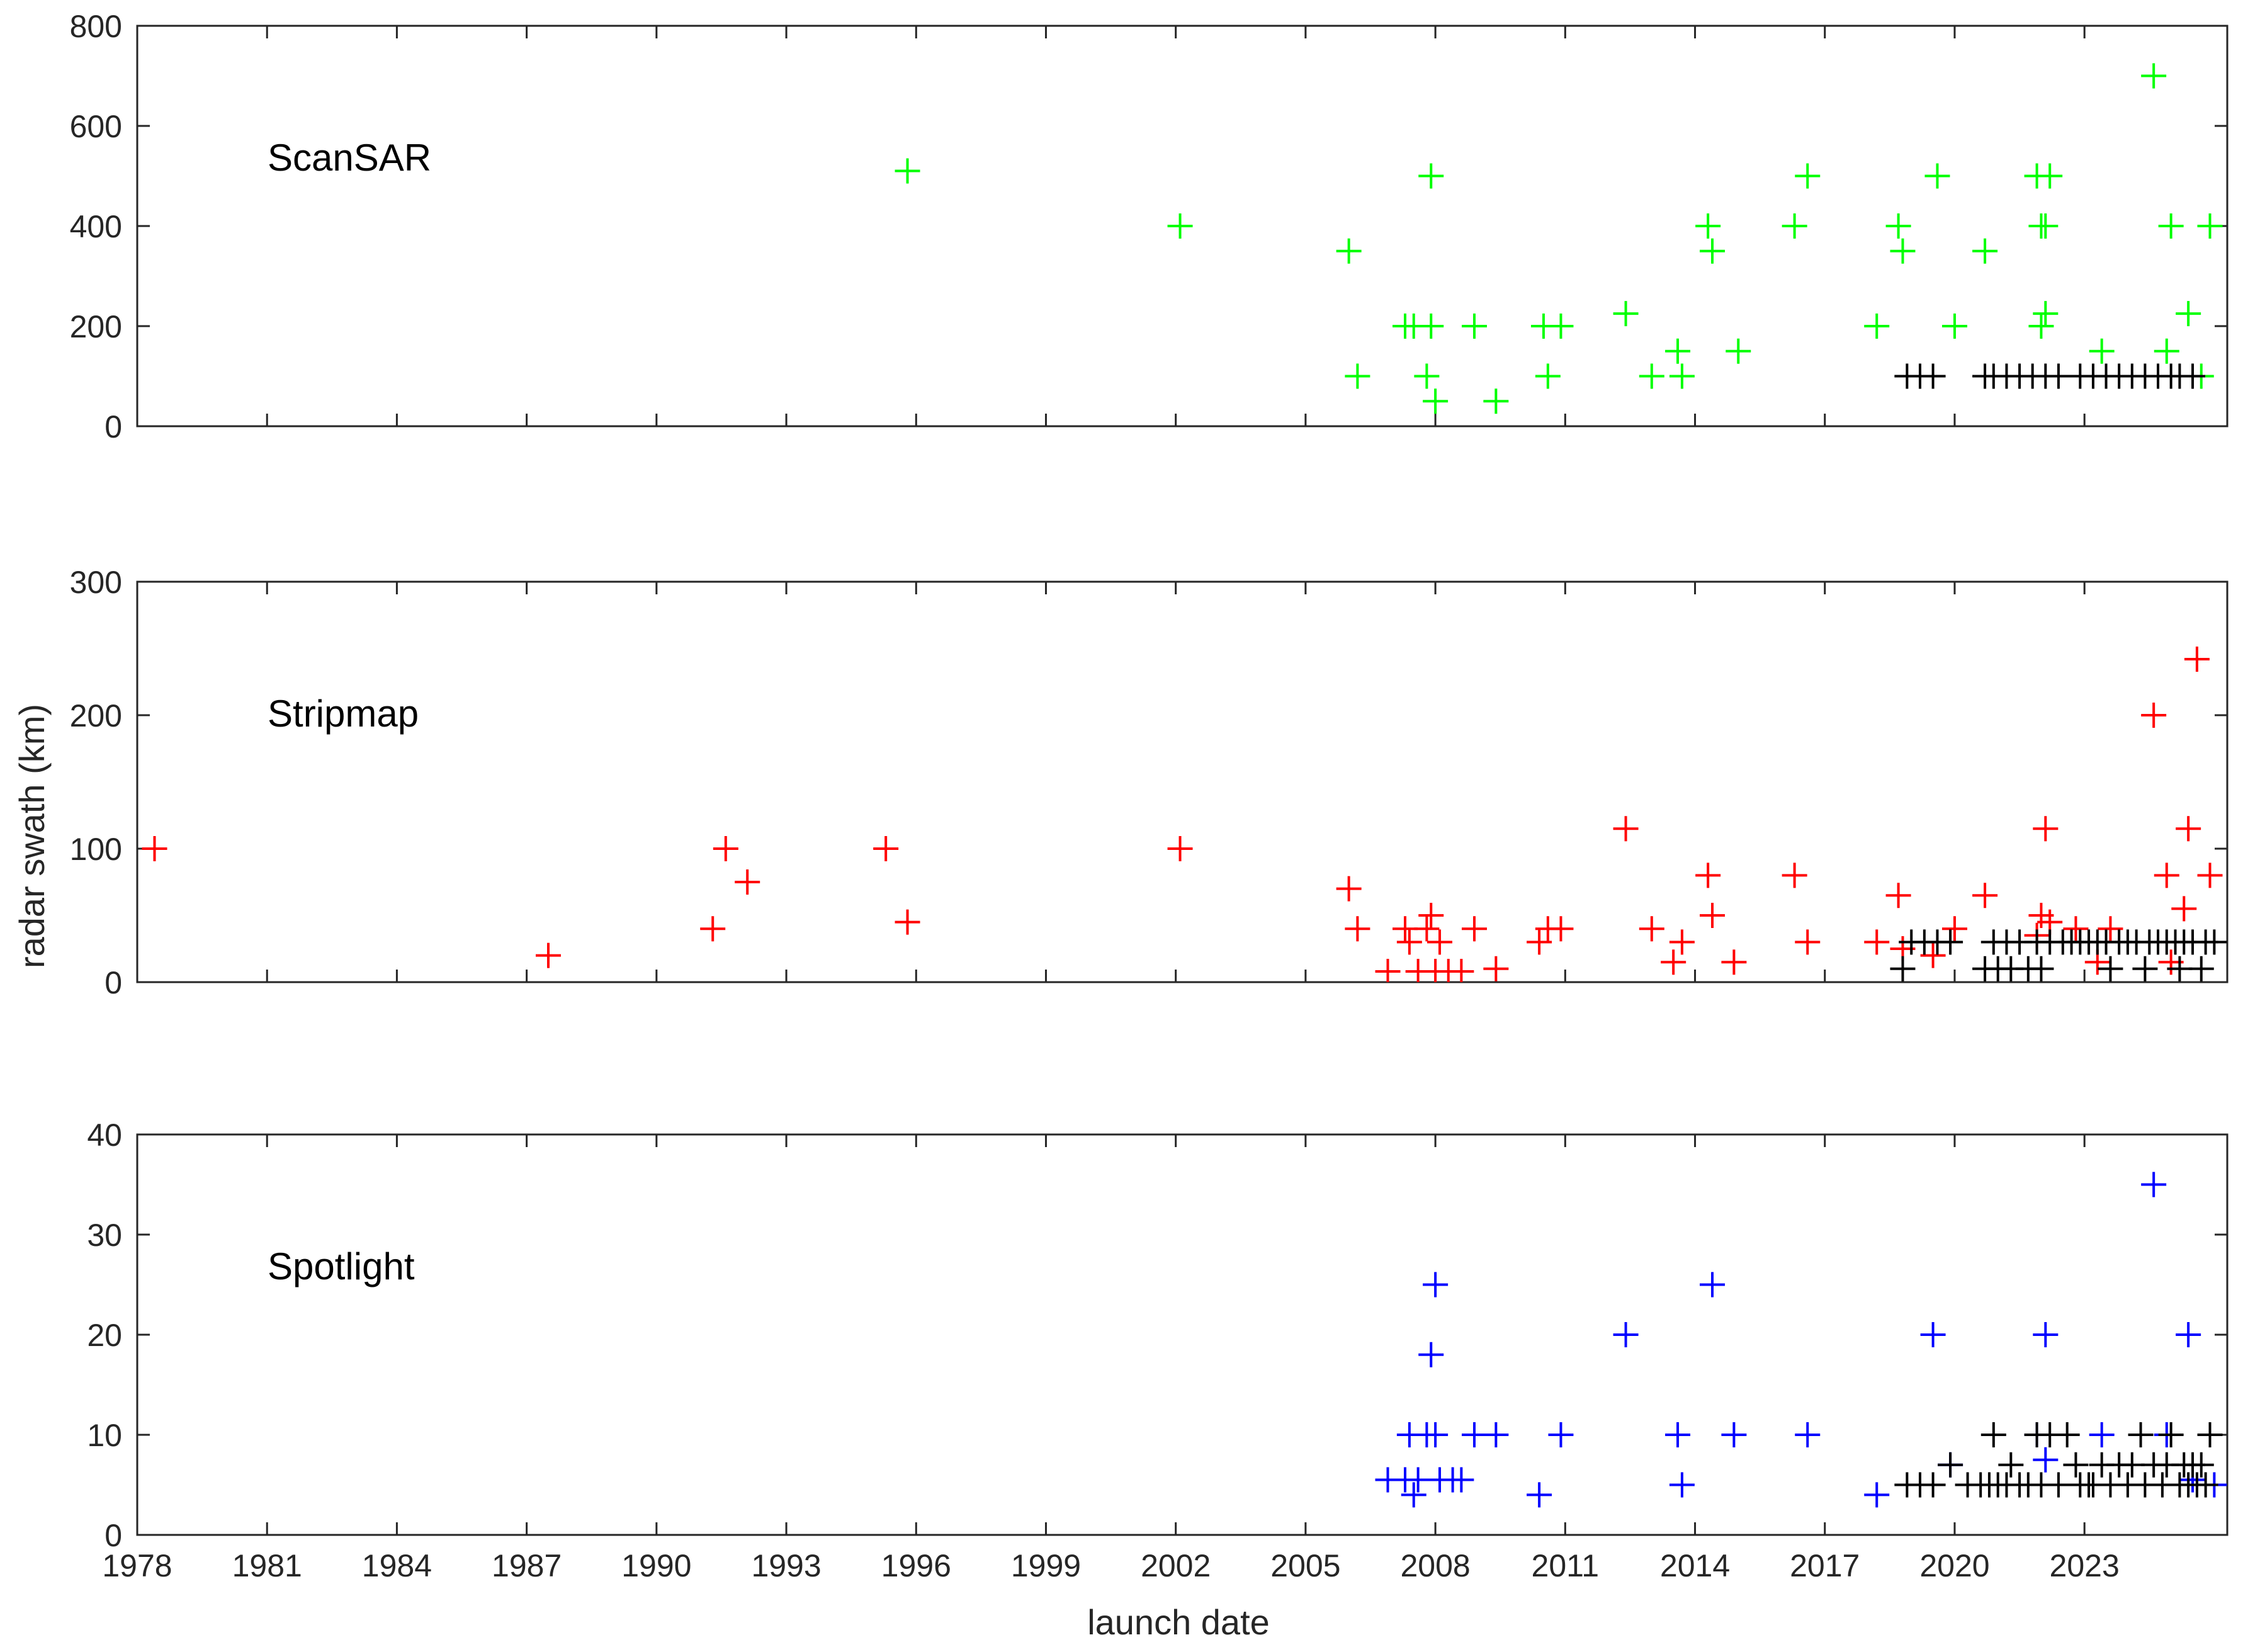 This screenshot has height=1652, width=2243. What do you see at coordinates (114, 1535) in the screenshot?
I see `y-tick-label: 0` at bounding box center [114, 1535].